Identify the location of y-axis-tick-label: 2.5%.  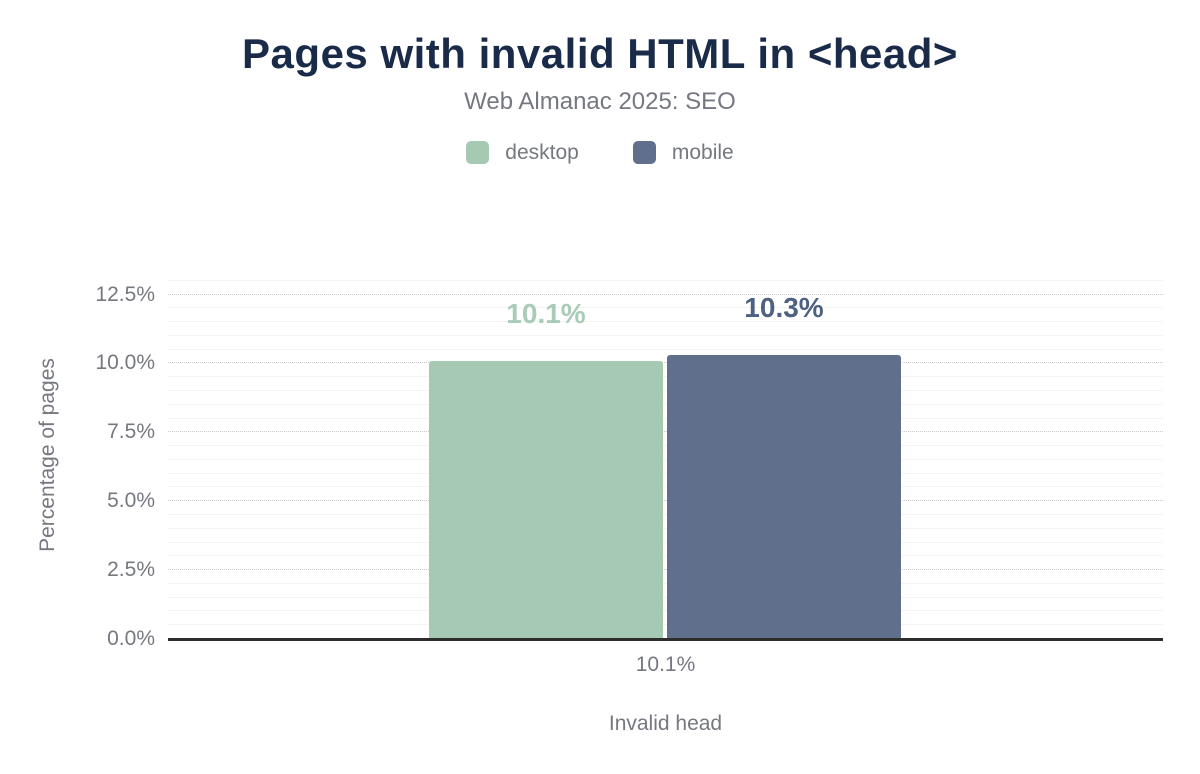
(131, 570).